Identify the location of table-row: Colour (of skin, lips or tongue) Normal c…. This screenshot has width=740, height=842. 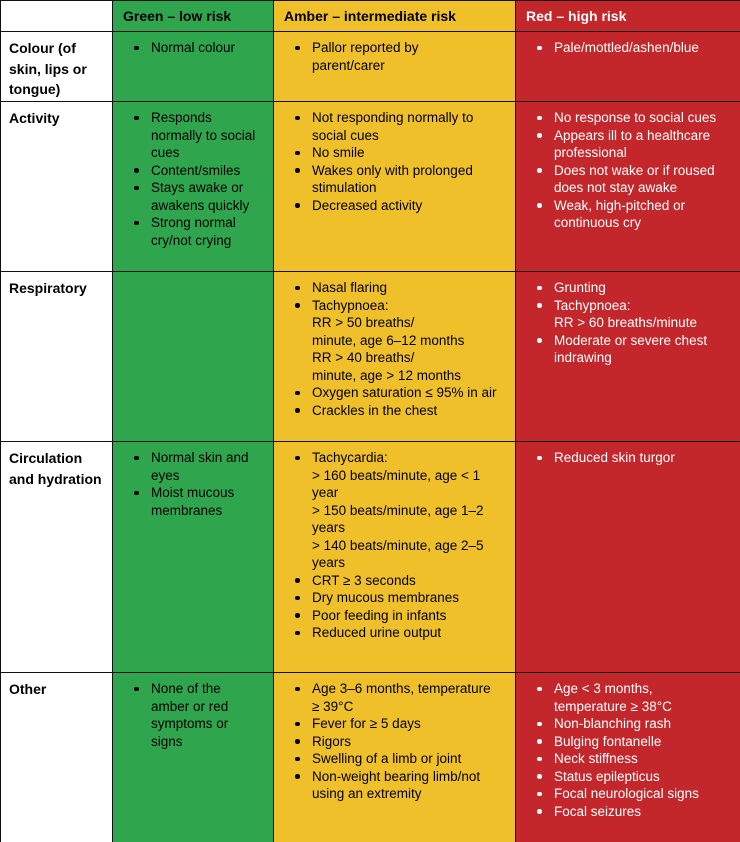
(370, 66).